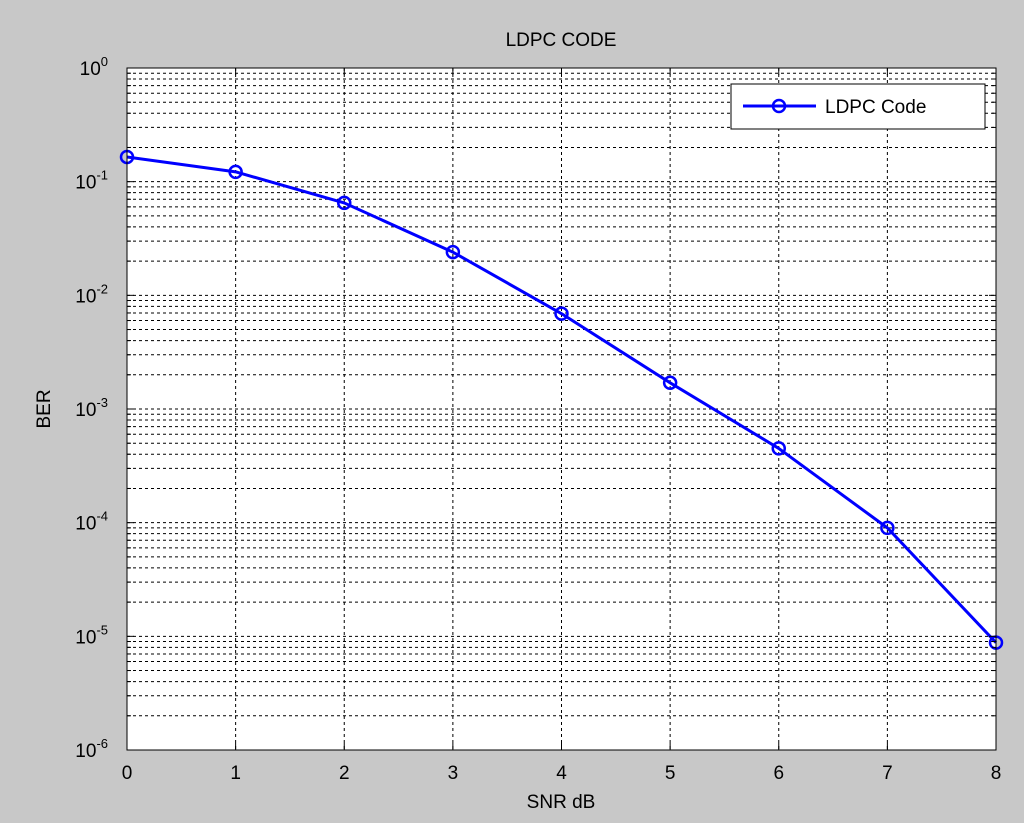 The width and height of the screenshot is (1024, 823). I want to click on y-tick-label: 10⁻⁴, so click(91, 522).